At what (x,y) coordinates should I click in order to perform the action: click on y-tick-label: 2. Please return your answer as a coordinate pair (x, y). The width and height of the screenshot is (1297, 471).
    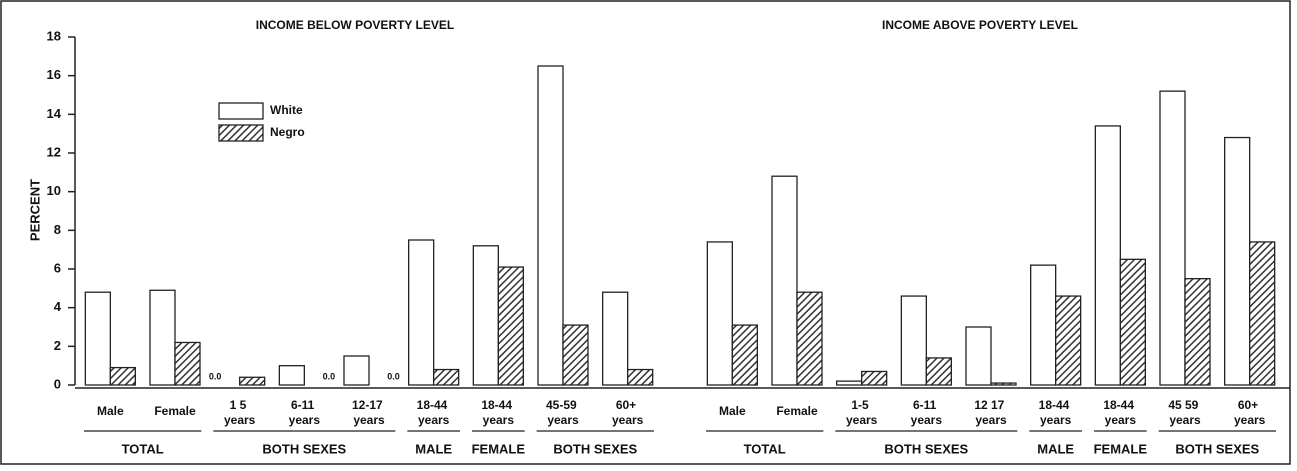
    Looking at the image, I should click on (57, 345).